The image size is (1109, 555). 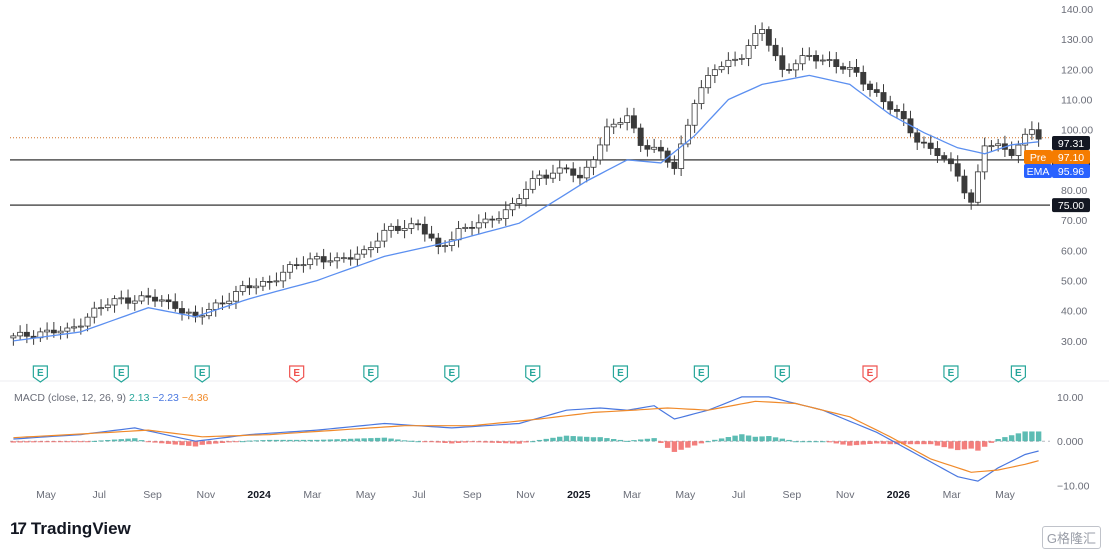 I want to click on x-axis-label: 2025, so click(x=579, y=495).